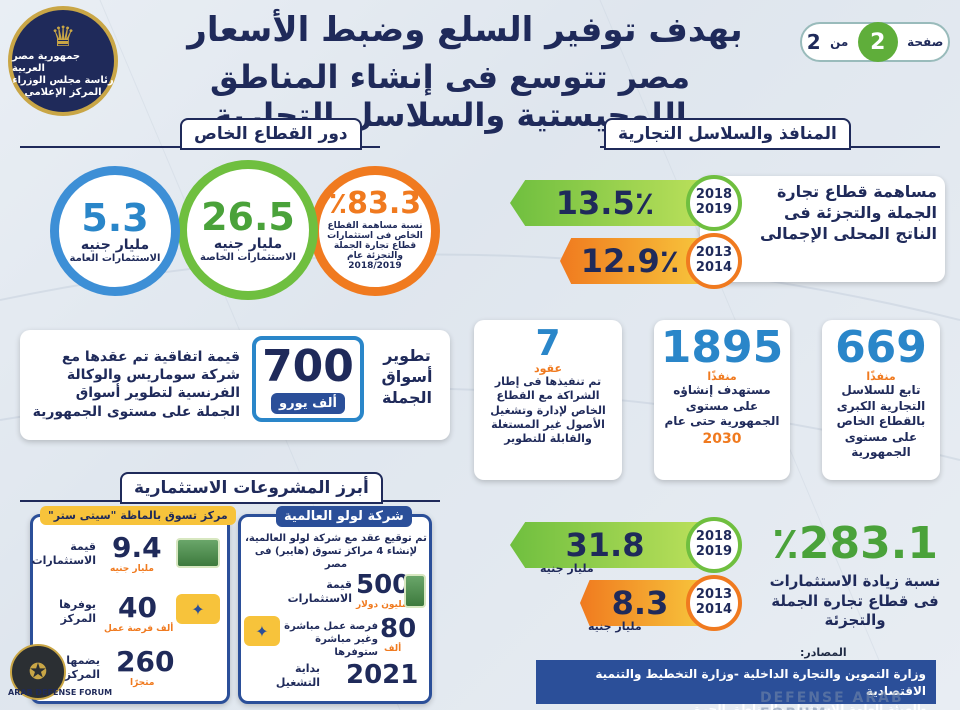  I want to click on gdp-bar-2019: 13.5٪, so click(605, 203).